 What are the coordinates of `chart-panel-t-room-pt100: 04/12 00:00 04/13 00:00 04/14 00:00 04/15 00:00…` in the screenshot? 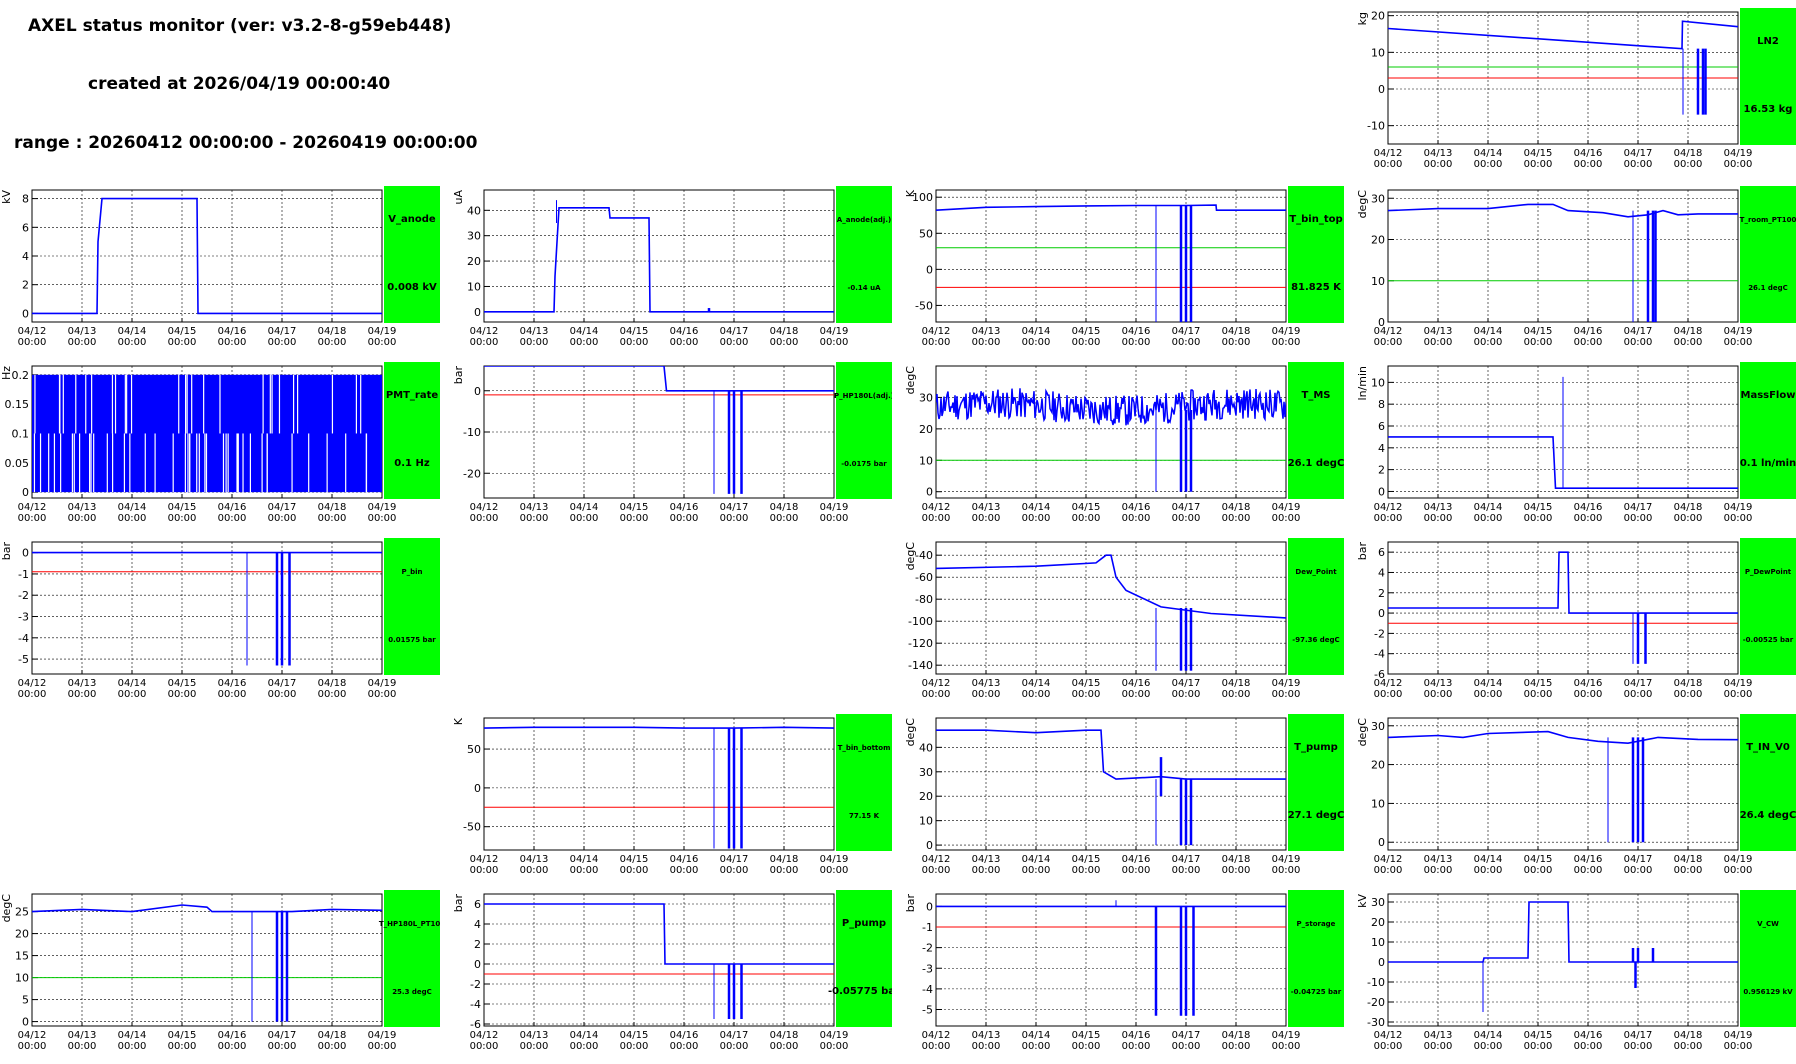 It's located at (1576, 273).